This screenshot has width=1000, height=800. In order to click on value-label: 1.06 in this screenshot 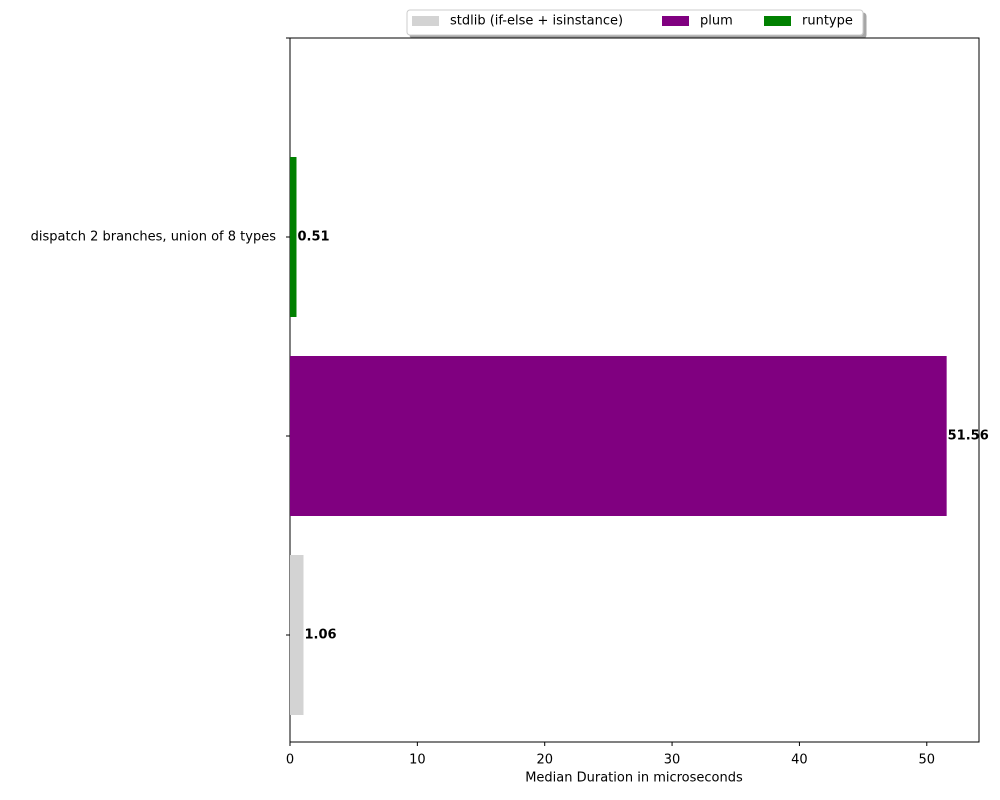, I will do `click(320, 635)`.